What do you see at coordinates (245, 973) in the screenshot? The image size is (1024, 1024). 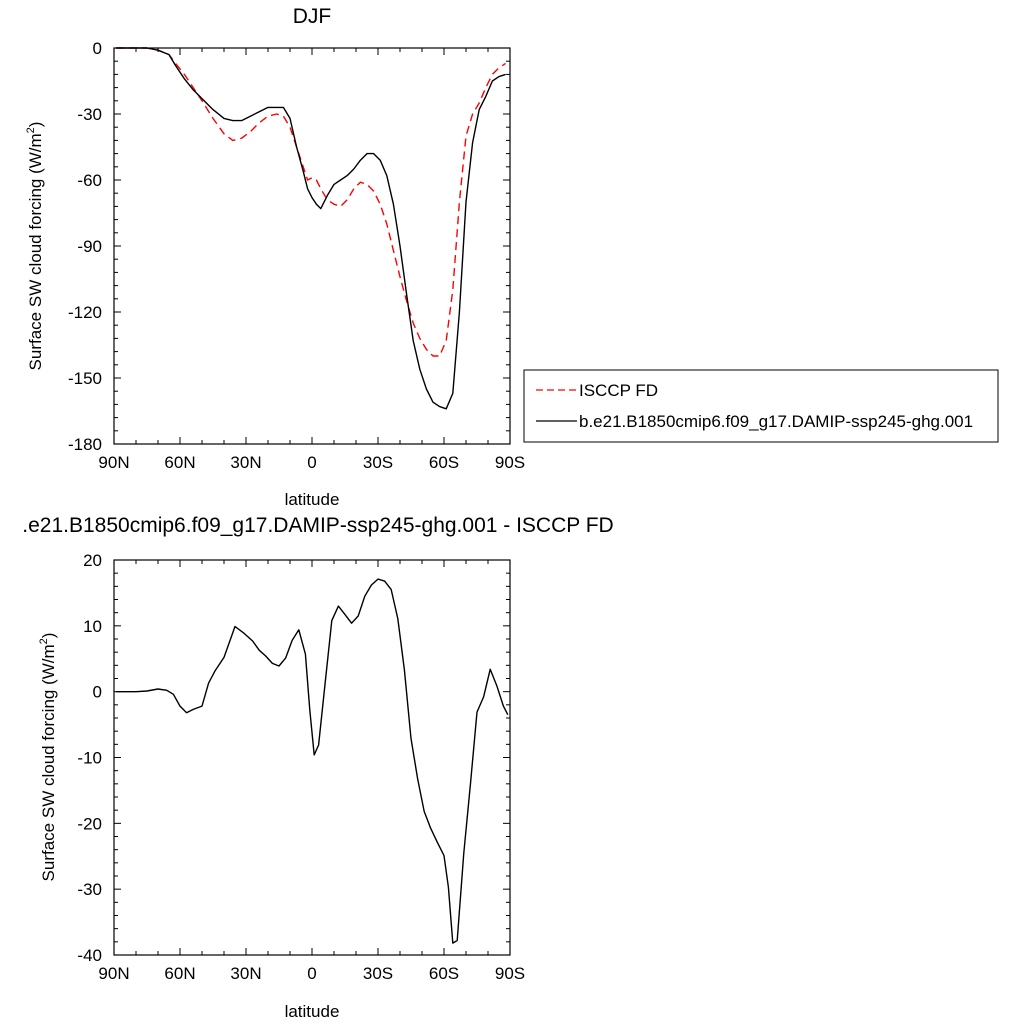 I see `bottom-chart-x-tick-label: 30N` at bounding box center [245, 973].